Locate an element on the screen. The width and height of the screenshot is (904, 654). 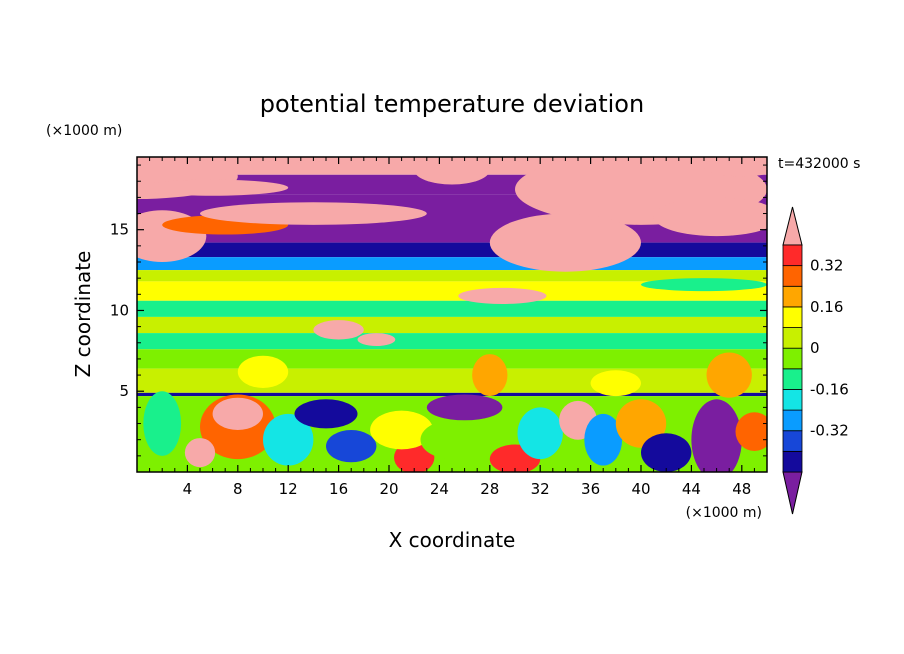
x-tick-label-44: 44 is located at coordinates (691, 489).